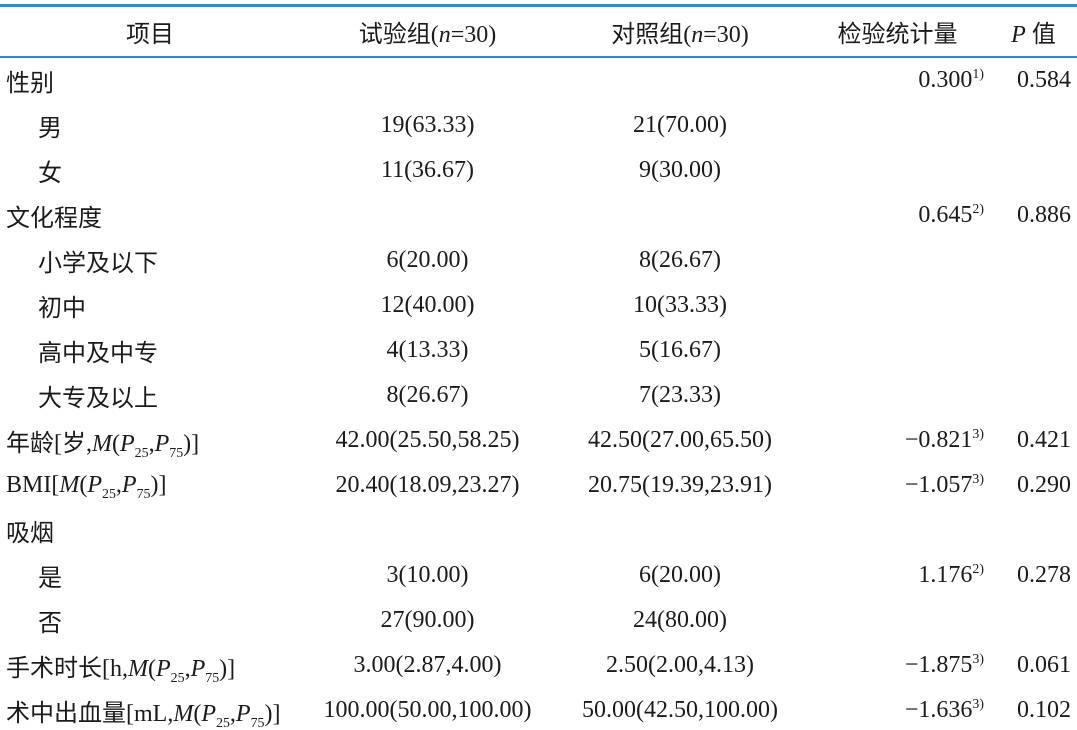  I want to click on cell-experimental-group-value: 20.40(18.09,23.27), so click(427, 485).